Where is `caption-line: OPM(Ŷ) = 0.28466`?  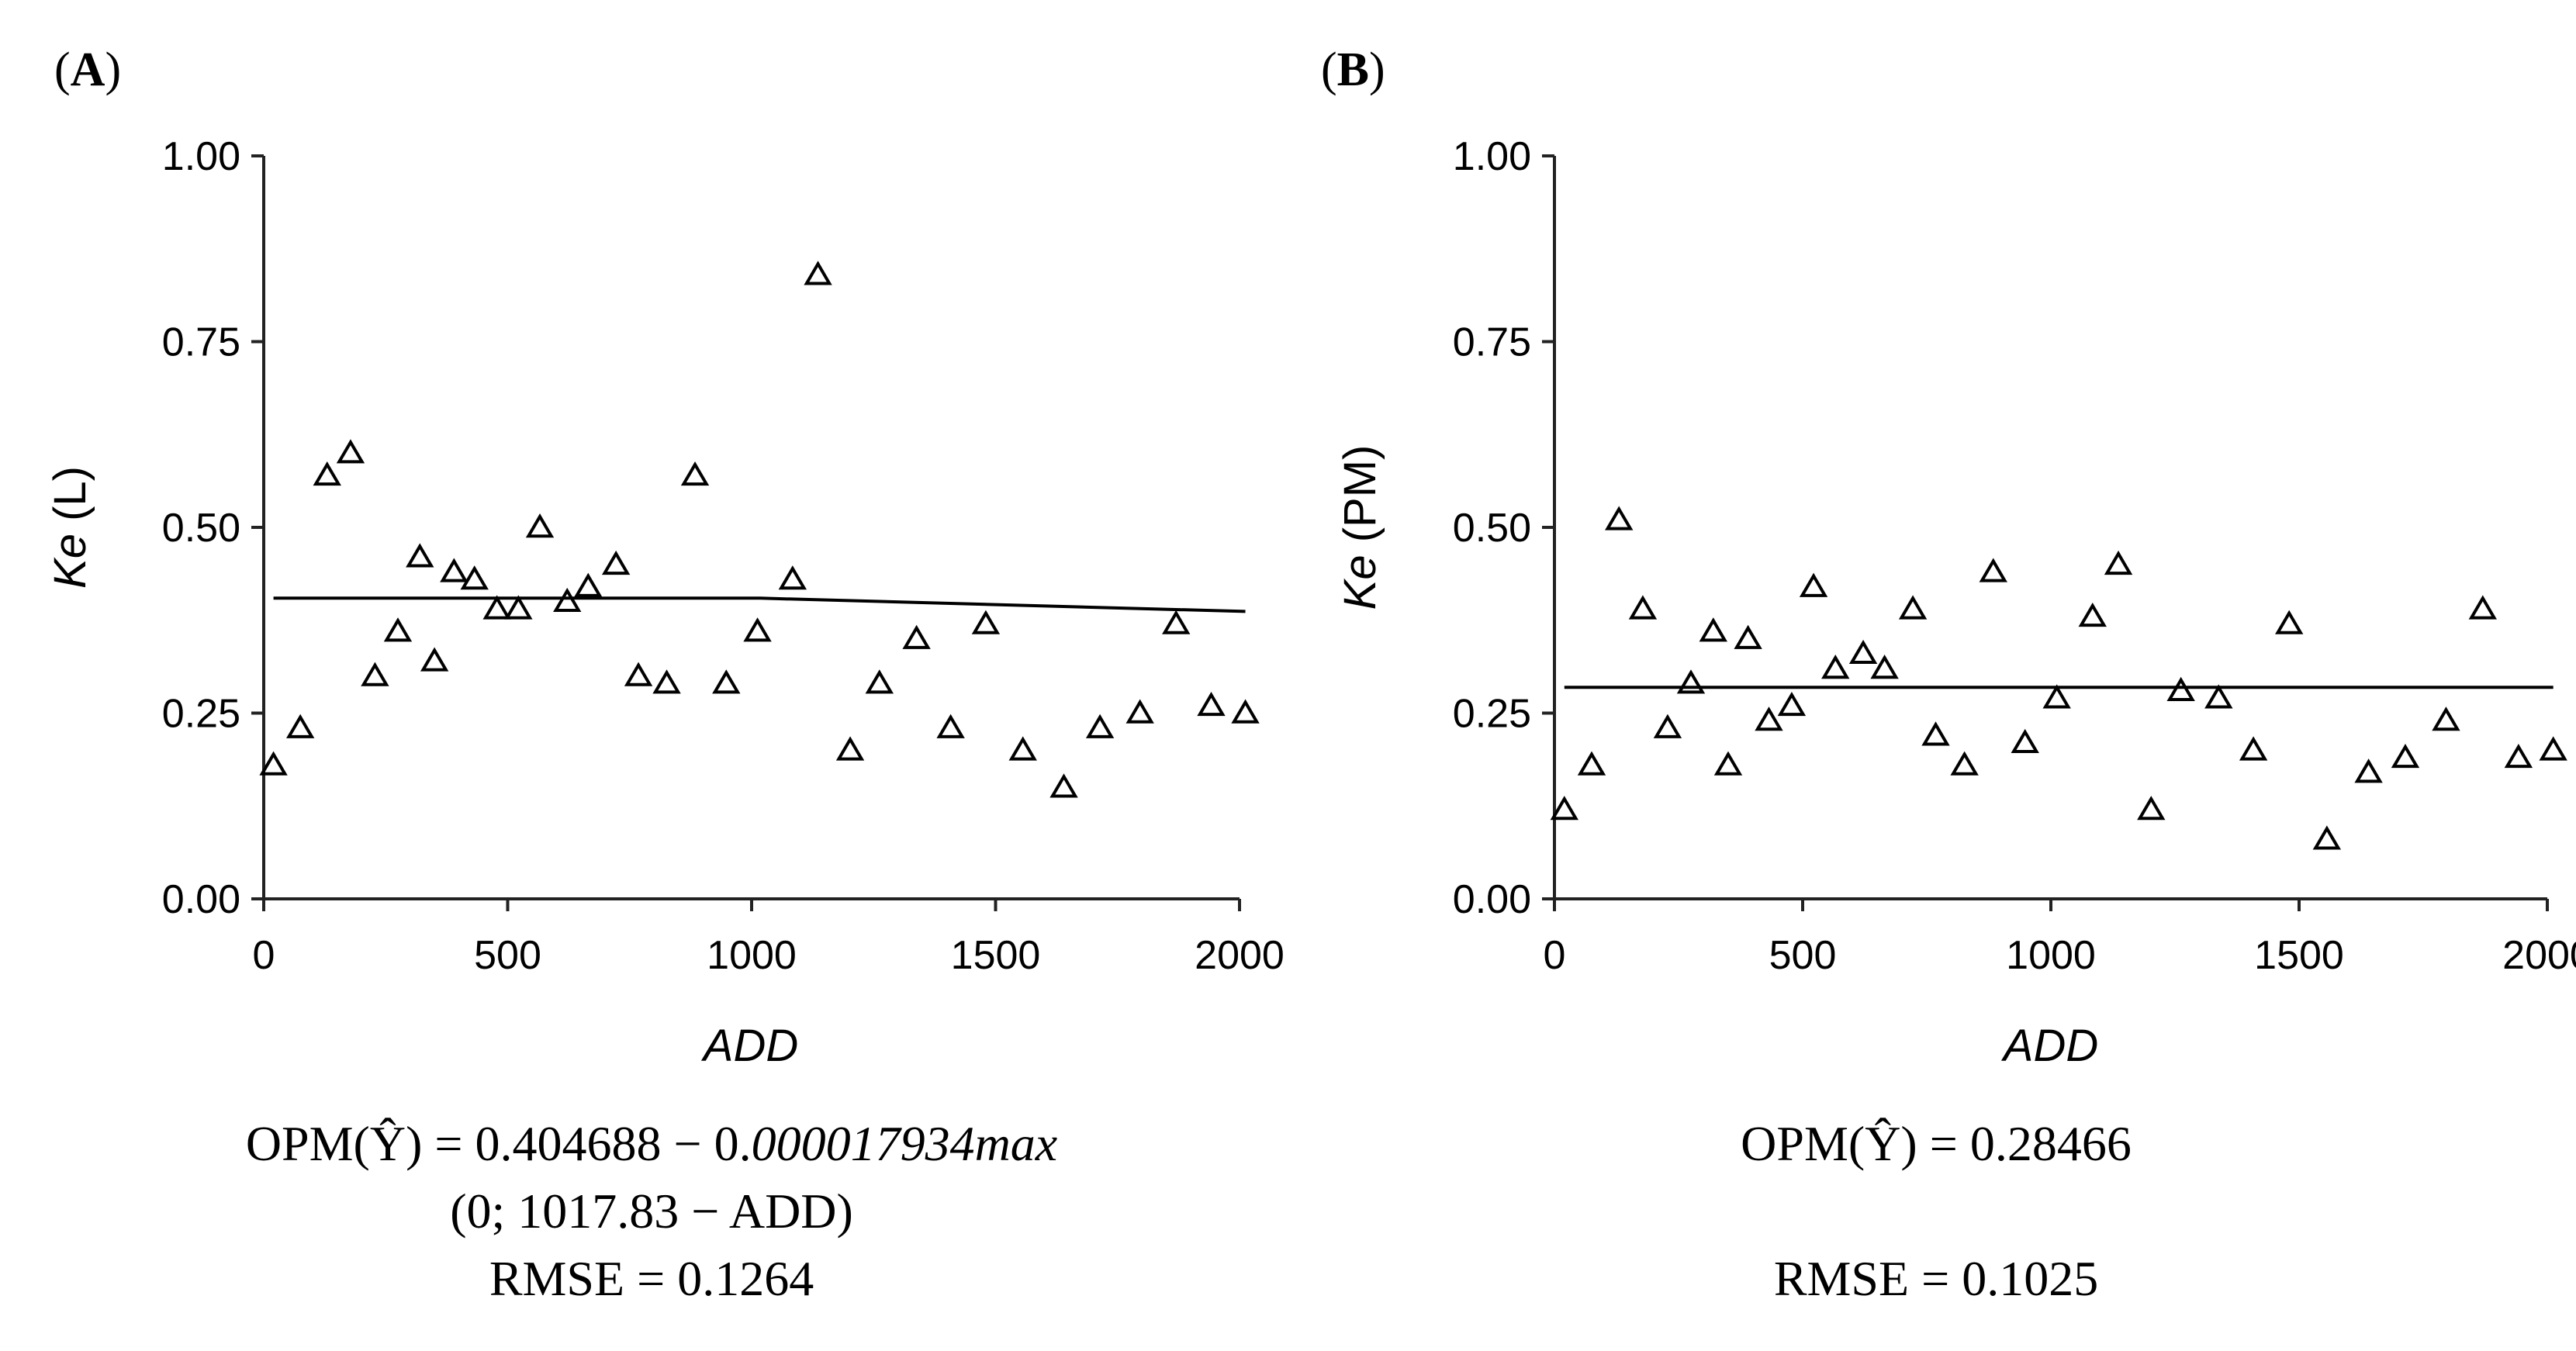
caption-line: OPM(Ŷ) = 0.28466 is located at coordinates (1936, 1143).